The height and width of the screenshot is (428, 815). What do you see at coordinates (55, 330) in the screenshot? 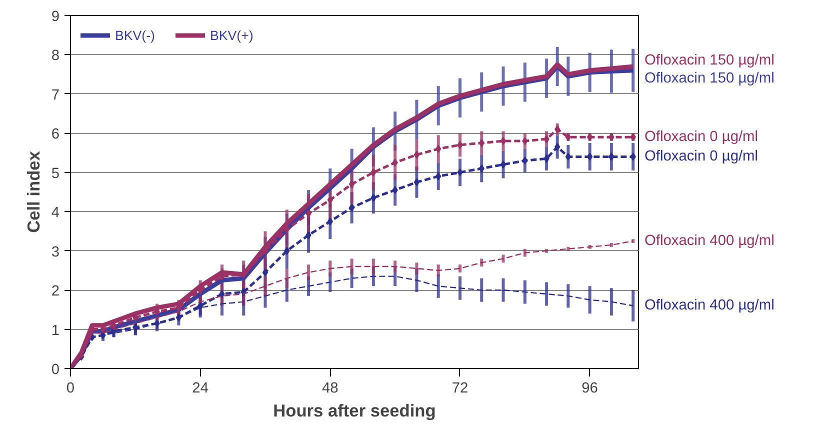
I see `y-tick-label: 1` at bounding box center [55, 330].